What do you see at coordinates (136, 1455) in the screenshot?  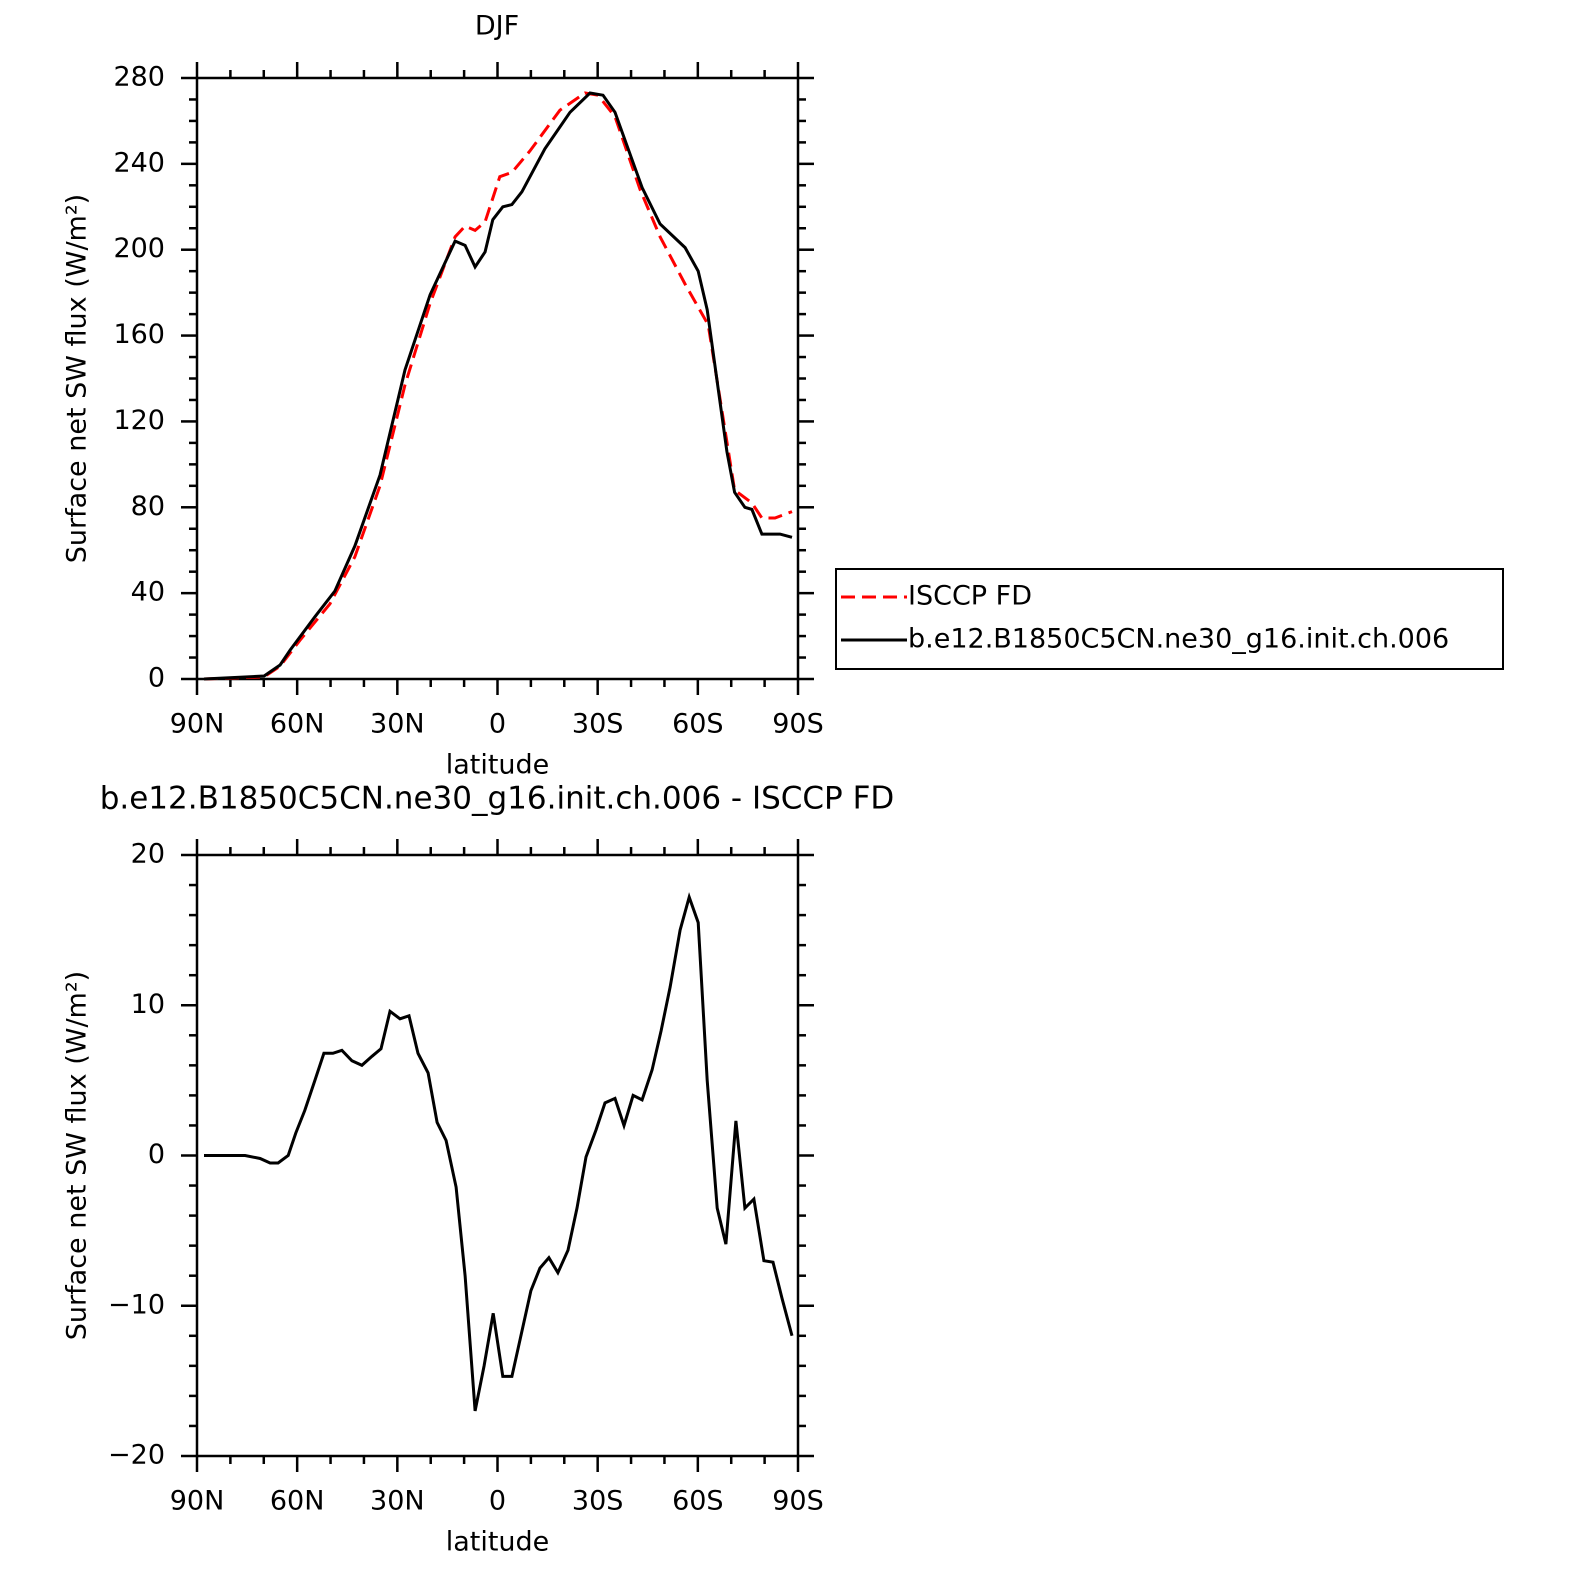 I see `y-tick-label: −20` at bounding box center [136, 1455].